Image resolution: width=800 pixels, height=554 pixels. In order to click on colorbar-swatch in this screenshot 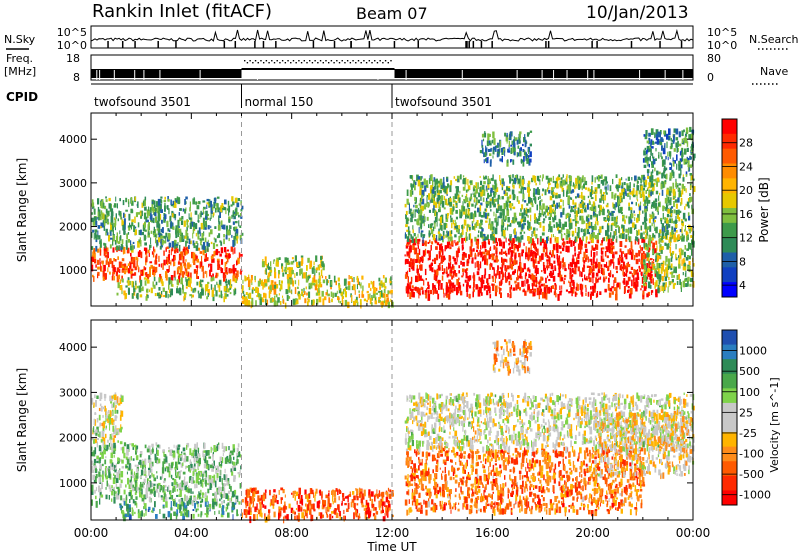, I will do `click(729, 156)`.